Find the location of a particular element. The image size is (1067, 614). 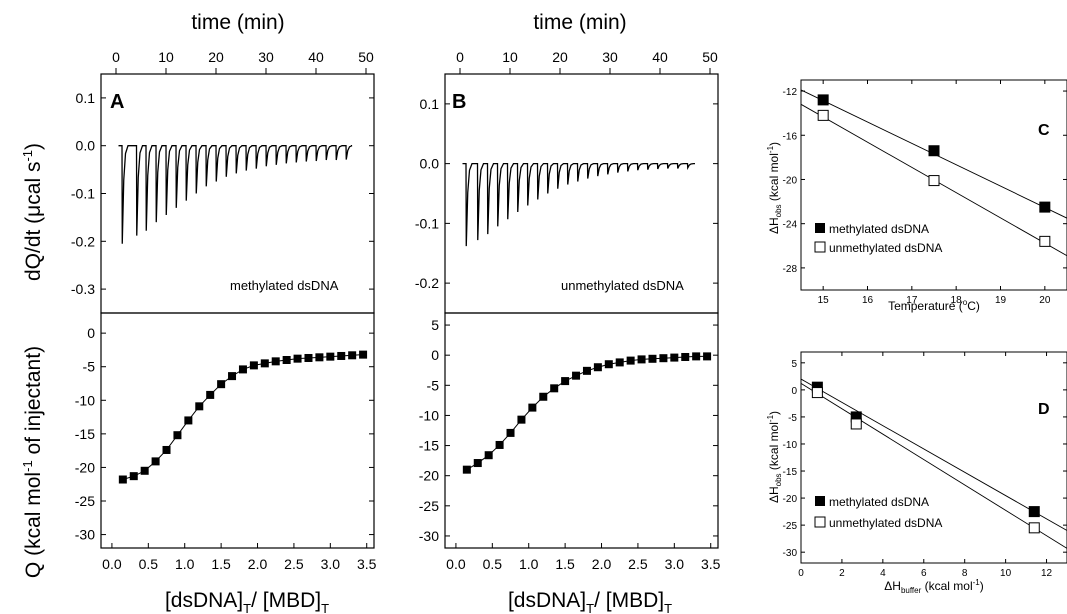

annotation-a: methylated dsDNA is located at coordinates (284, 285).